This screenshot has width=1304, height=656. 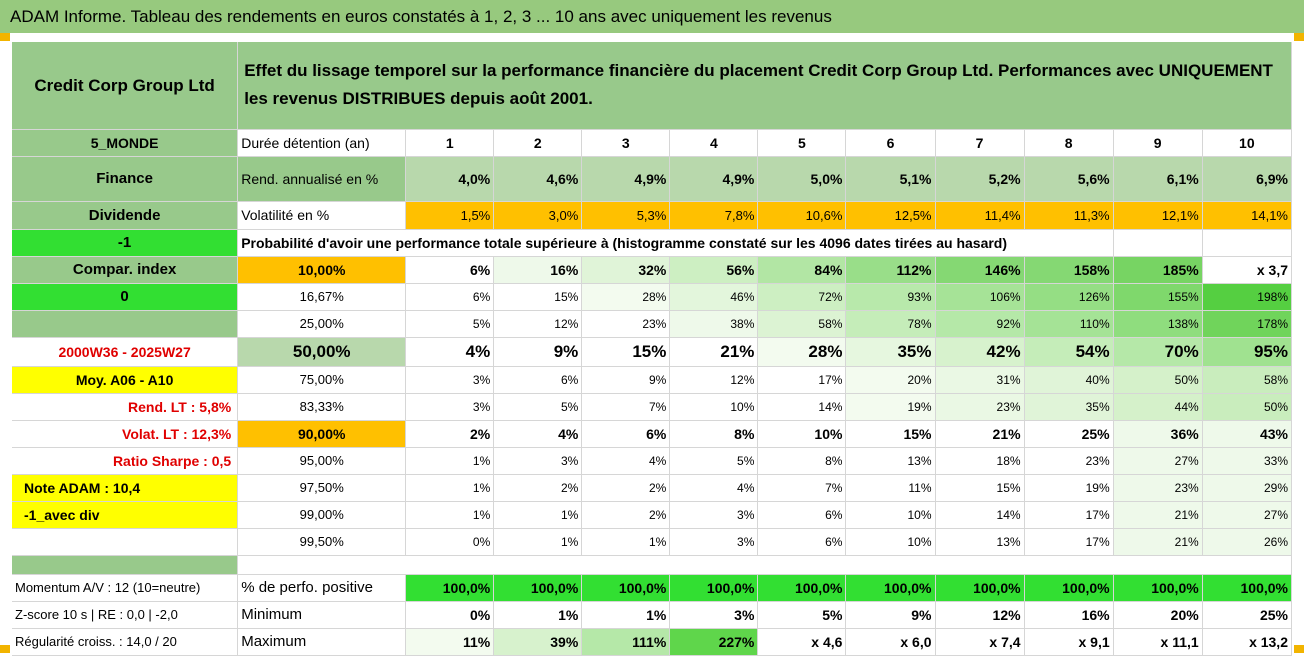 What do you see at coordinates (626, 270) in the screenshot?
I see `probability-value-cell: 32%` at bounding box center [626, 270].